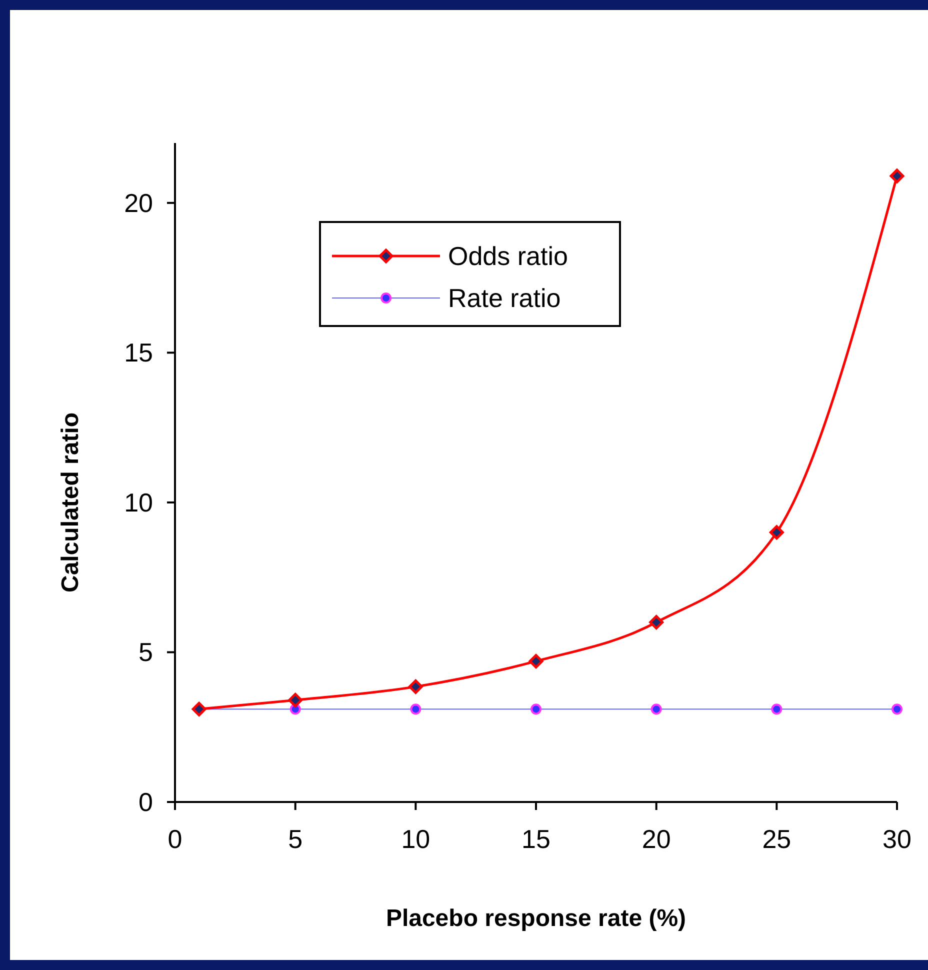 The height and width of the screenshot is (970, 928). Describe the element at coordinates (70, 502) in the screenshot. I see `y-axis-title: Calculated ratio` at that location.